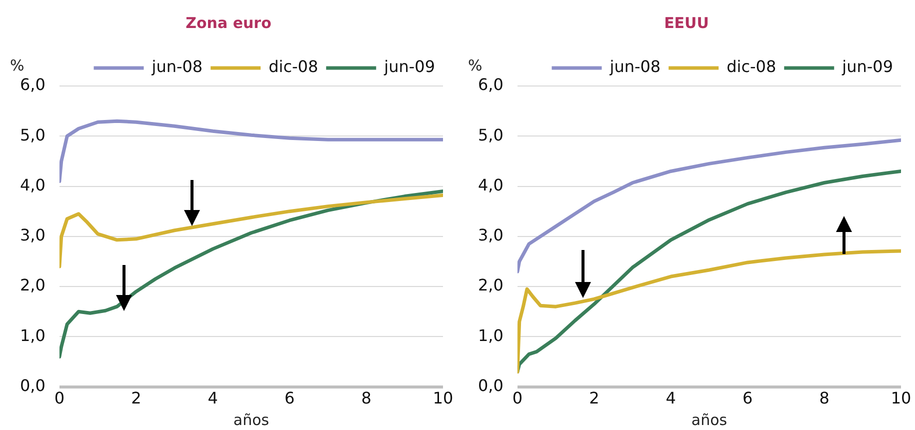  What do you see at coordinates (228, 23) in the screenshot?
I see `chart-title: Zona euro` at bounding box center [228, 23].